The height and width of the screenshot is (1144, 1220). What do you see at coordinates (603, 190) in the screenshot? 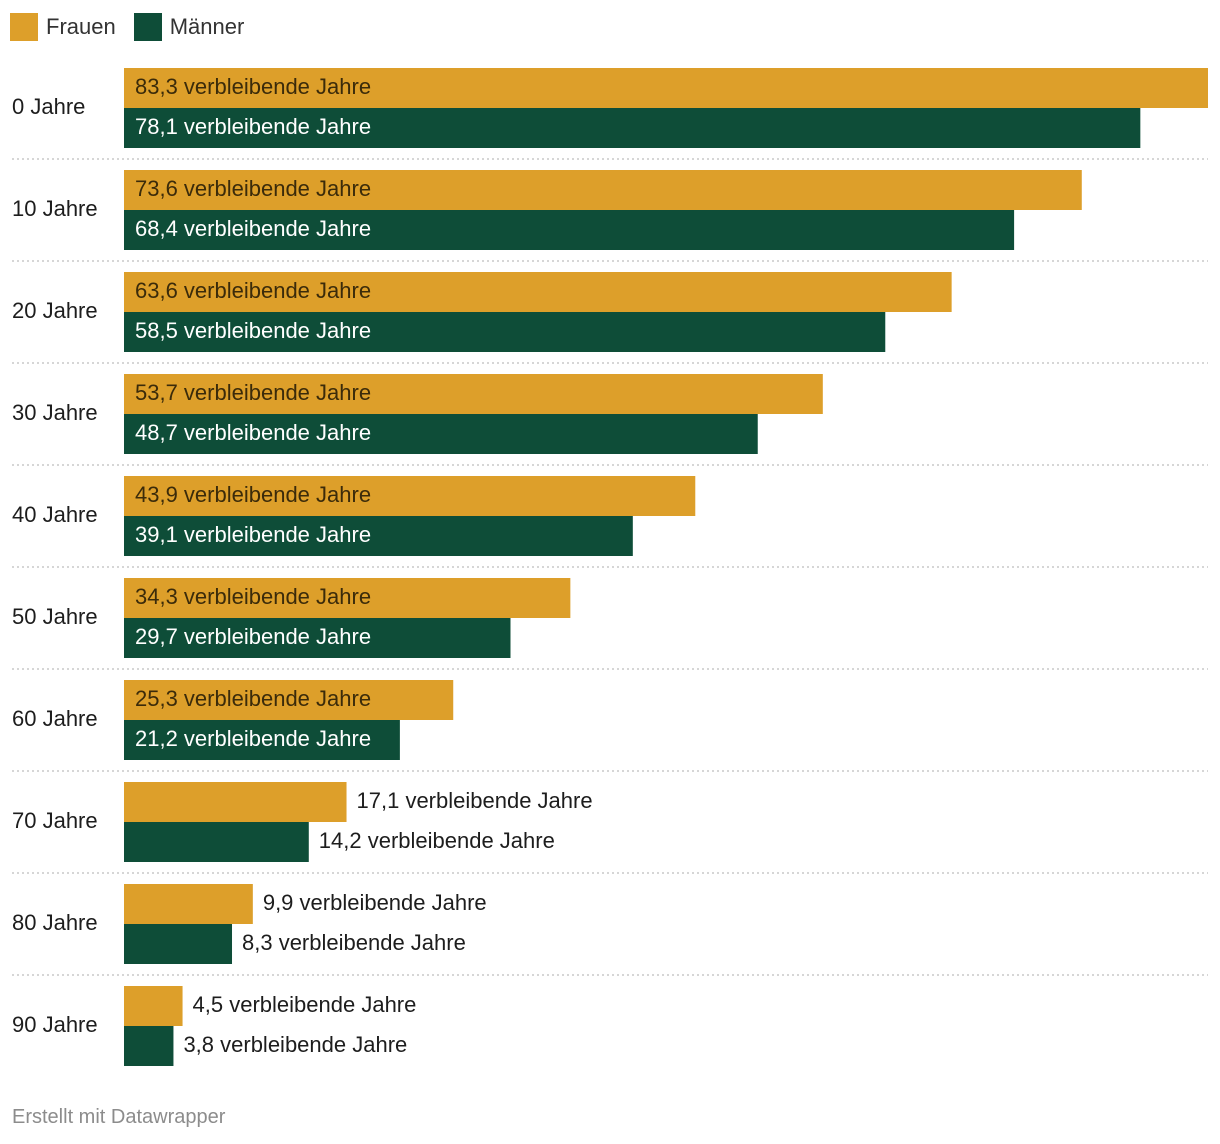
I see `bar-frauen-10-jahre` at bounding box center [603, 190].